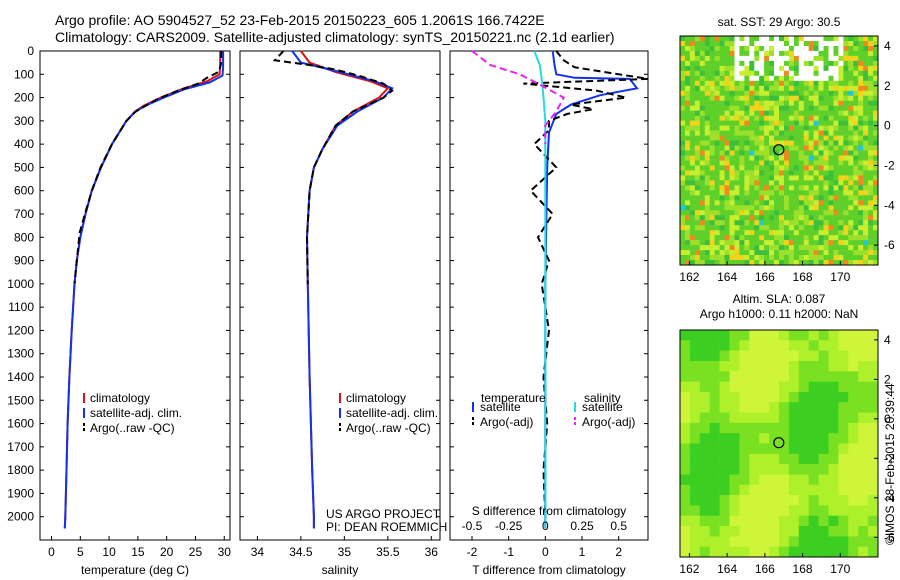 This screenshot has width=900, height=580. Describe the element at coordinates (24, 237) in the screenshot. I see `y-tick-label: 800` at that location.